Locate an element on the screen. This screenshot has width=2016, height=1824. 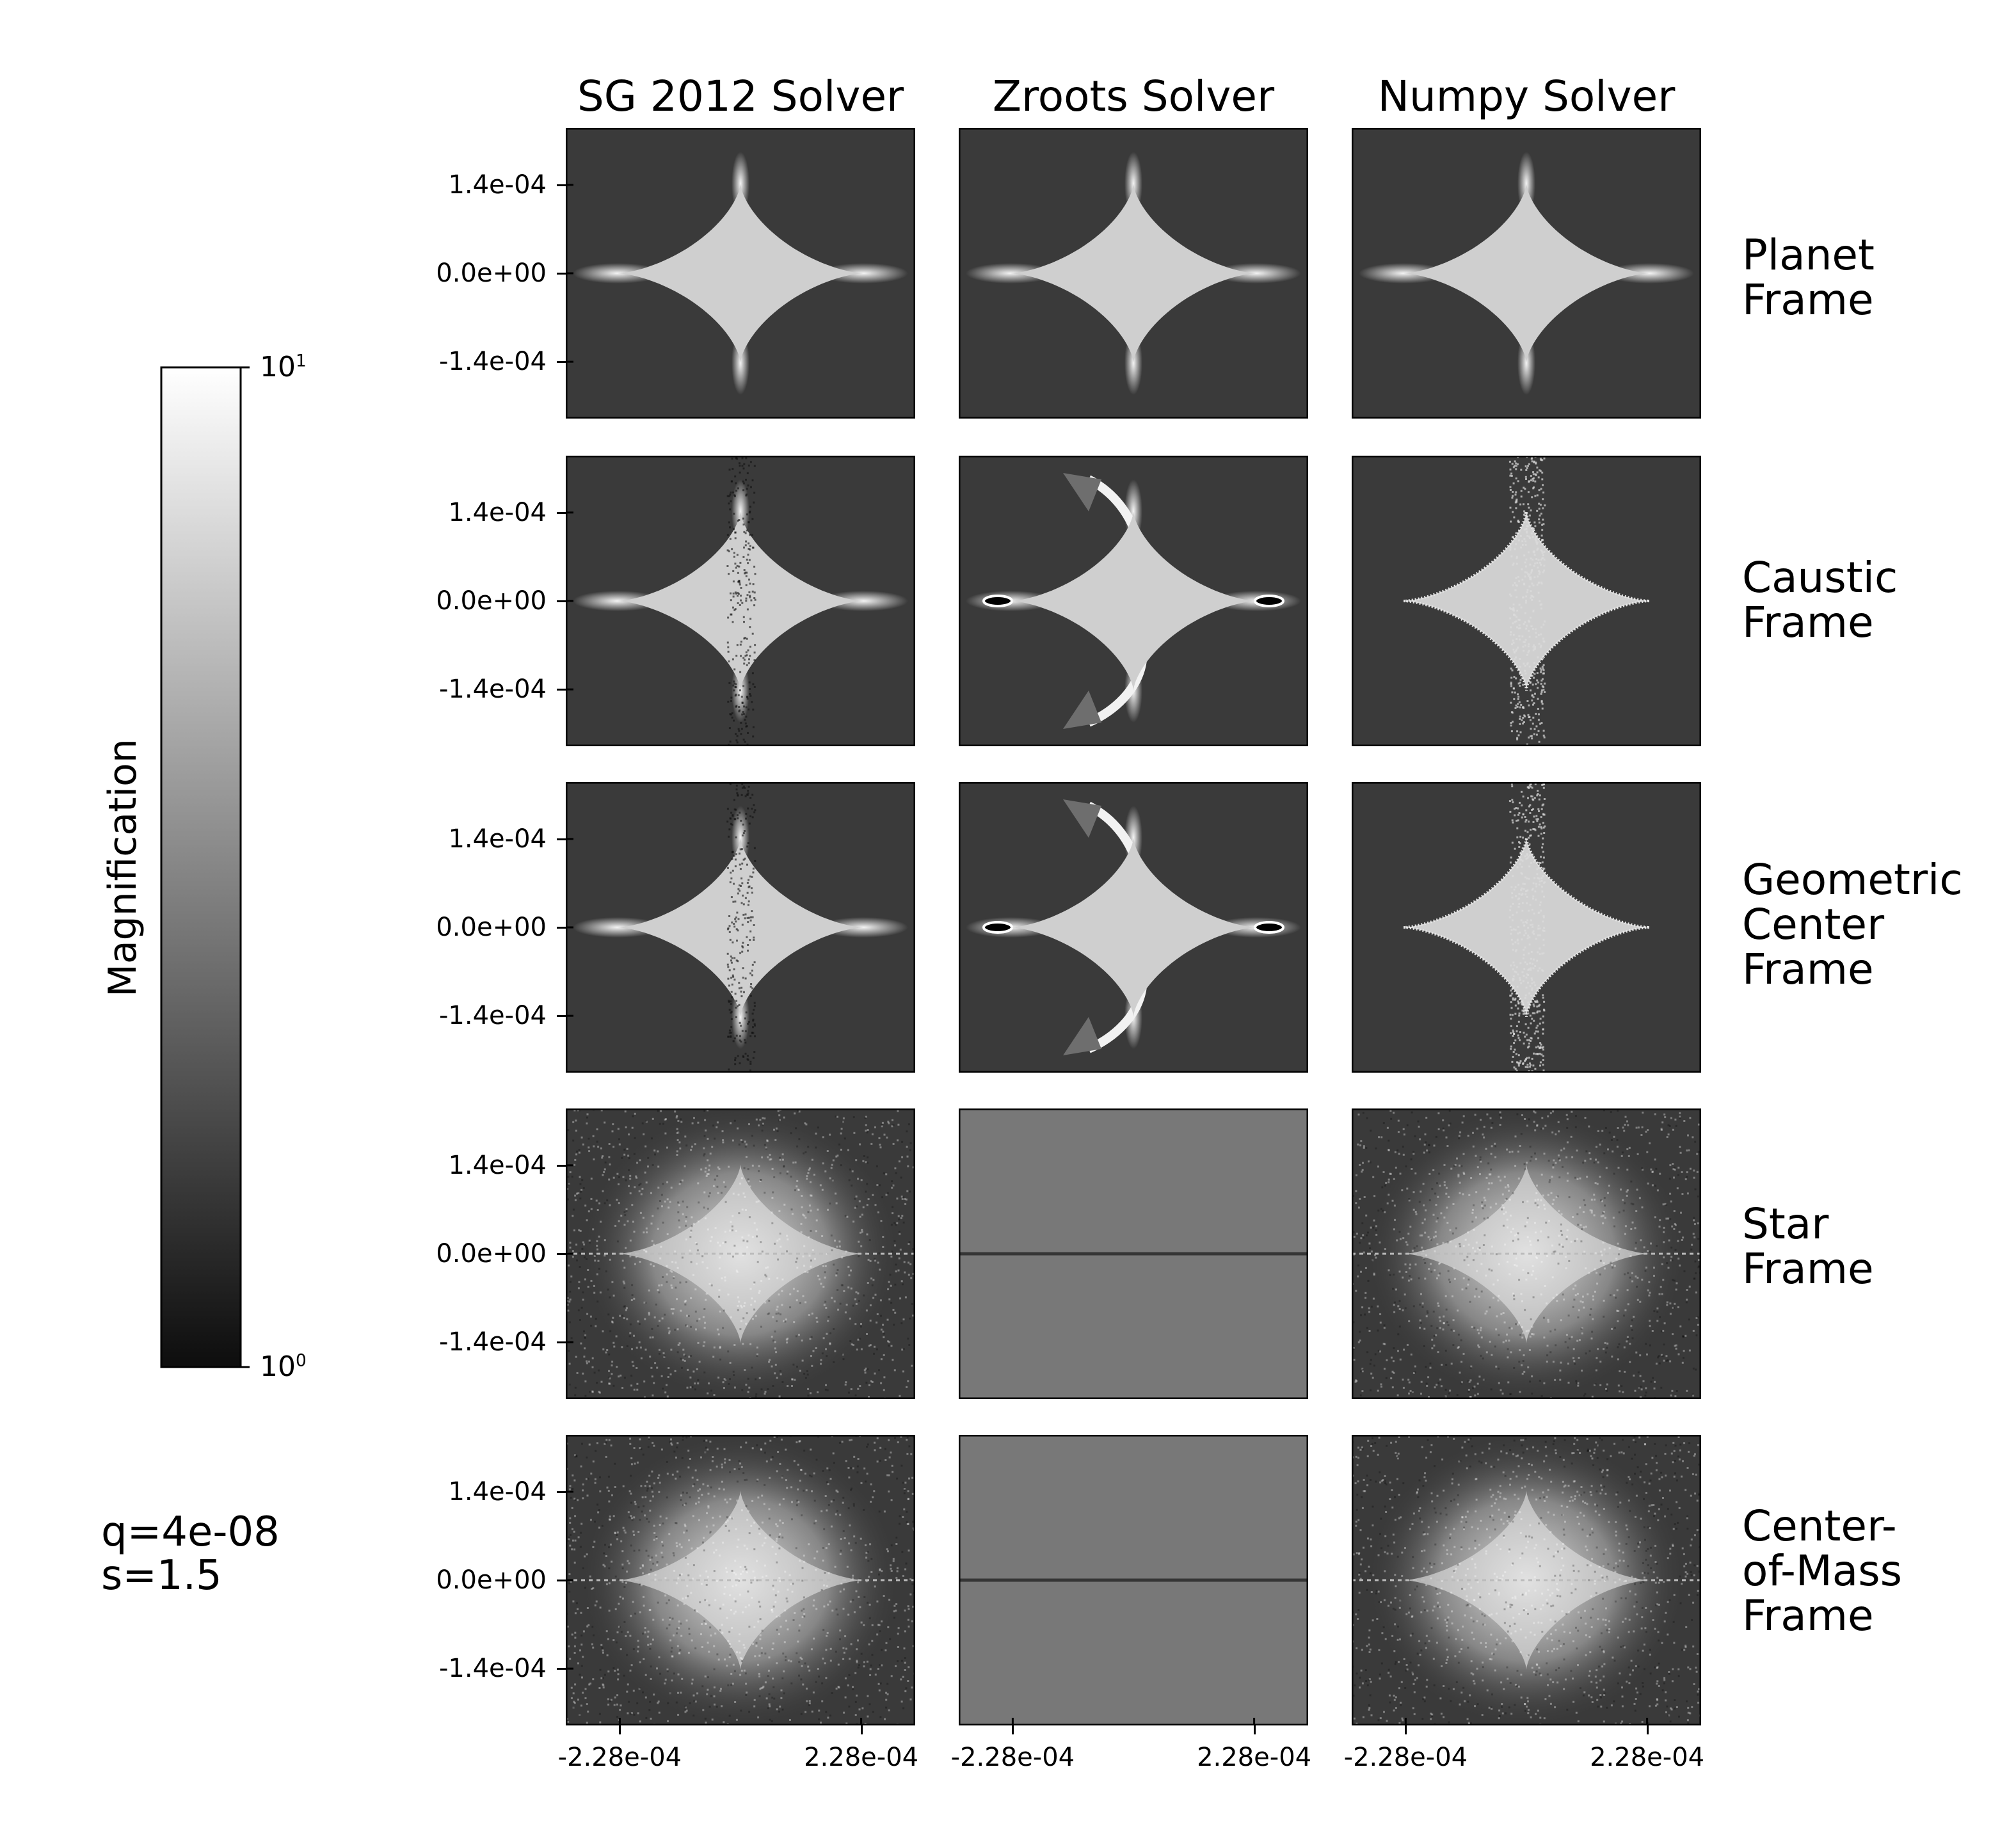
panel-star-col2 is located at coordinates (1133, 1253).